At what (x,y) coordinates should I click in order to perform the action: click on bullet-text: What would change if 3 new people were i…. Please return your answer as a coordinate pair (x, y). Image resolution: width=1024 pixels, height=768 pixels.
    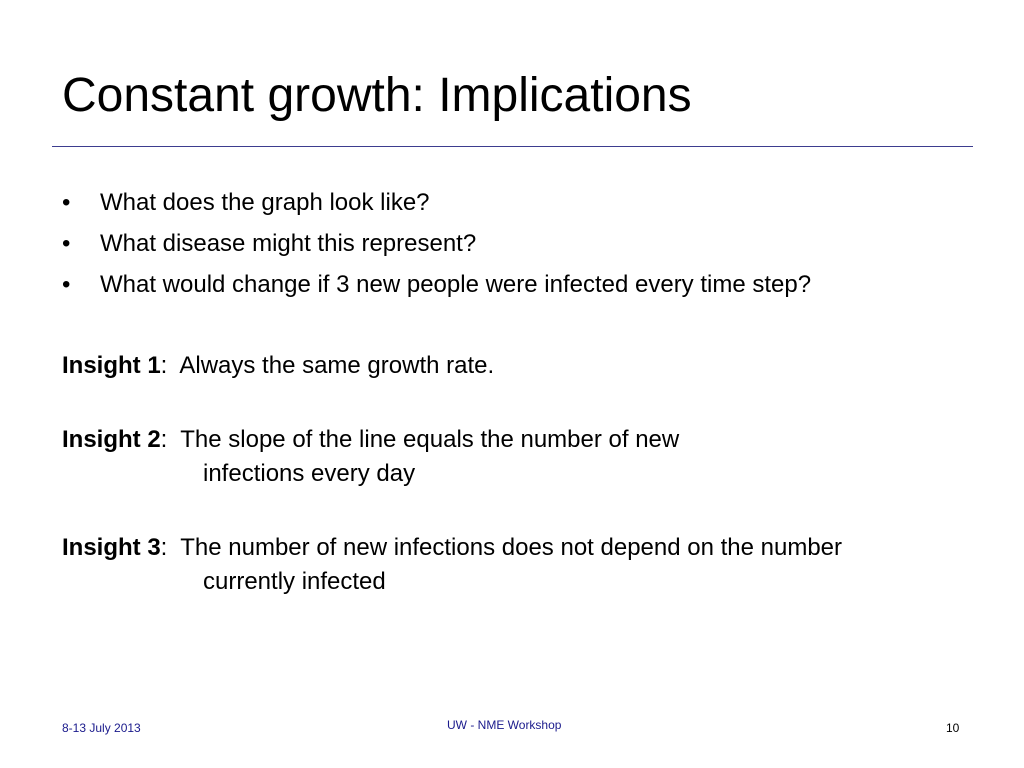
    Looking at the image, I should click on (456, 284).